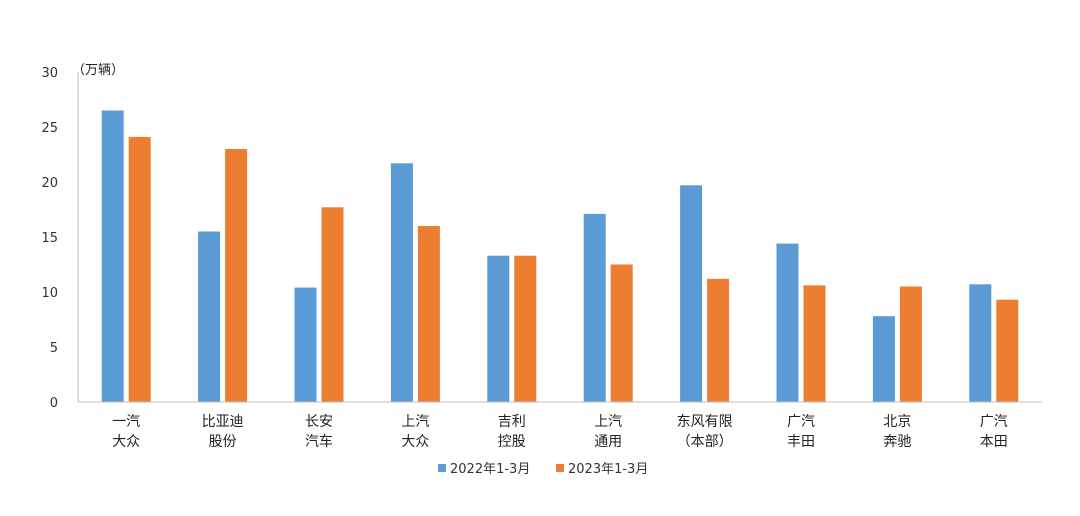 This screenshot has width=1080, height=516. I want to click on y-axis-ticks: 0 5 10 15 20 25 30, so click(49, 238).